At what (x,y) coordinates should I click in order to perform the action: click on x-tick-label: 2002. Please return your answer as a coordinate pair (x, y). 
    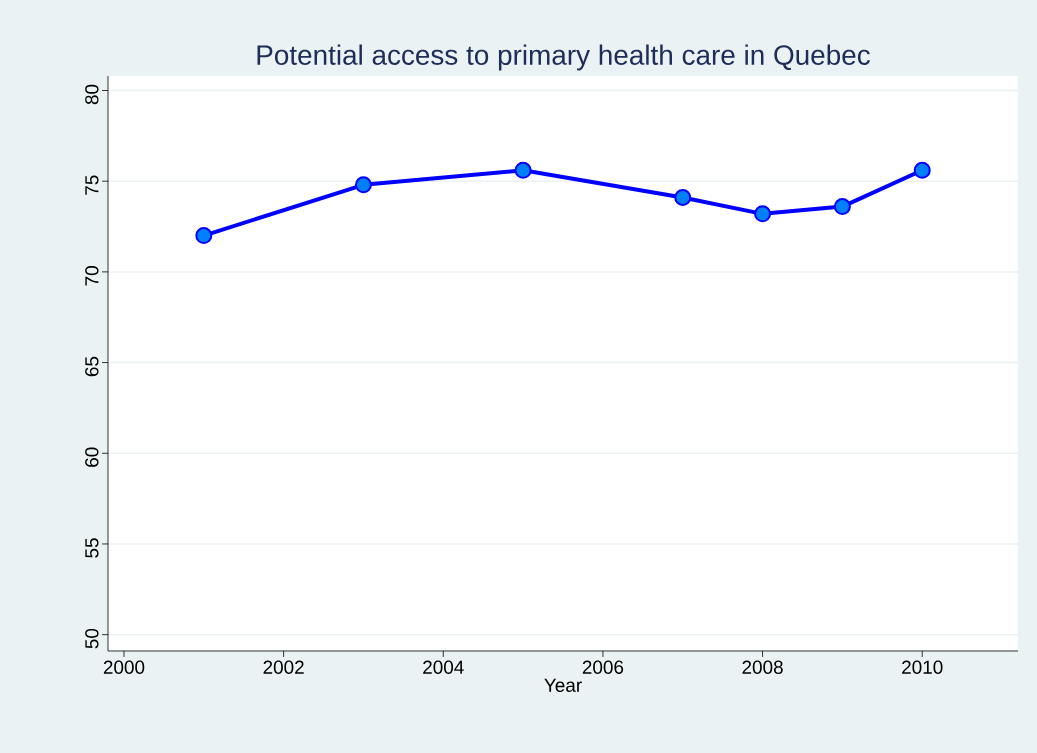
    Looking at the image, I should click on (283, 667).